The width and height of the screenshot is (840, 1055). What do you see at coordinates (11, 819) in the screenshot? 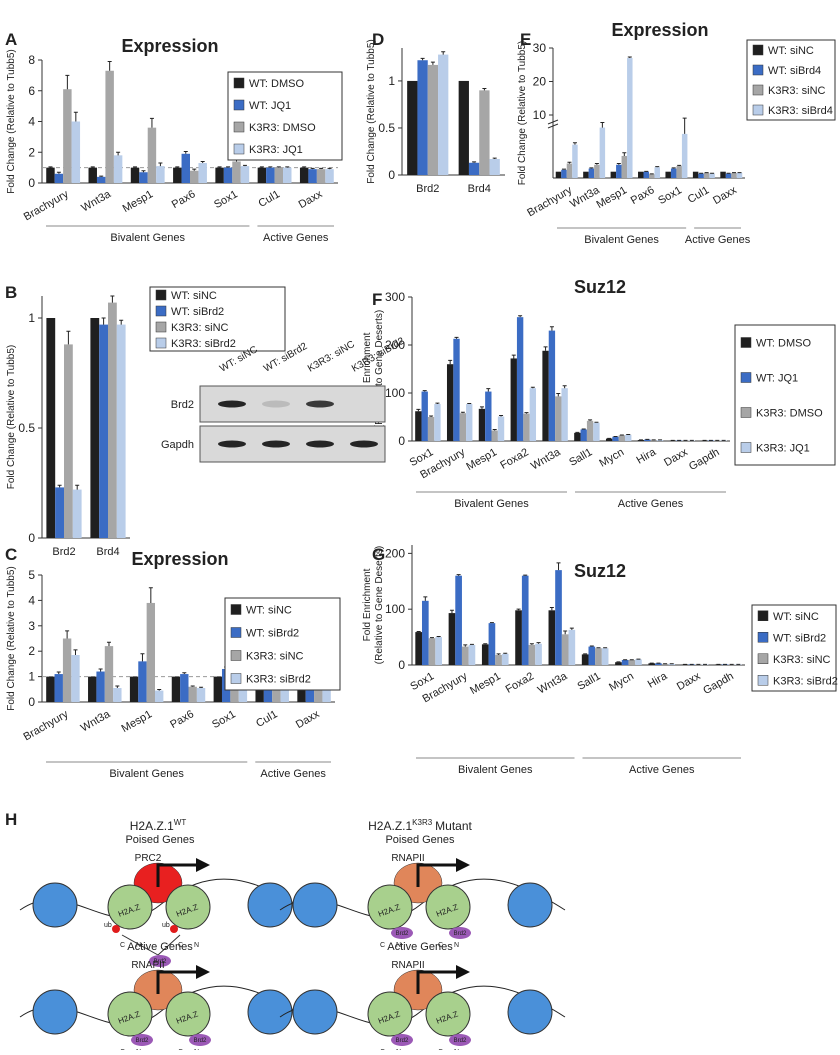
I see `panel-letter: H` at bounding box center [11, 819].